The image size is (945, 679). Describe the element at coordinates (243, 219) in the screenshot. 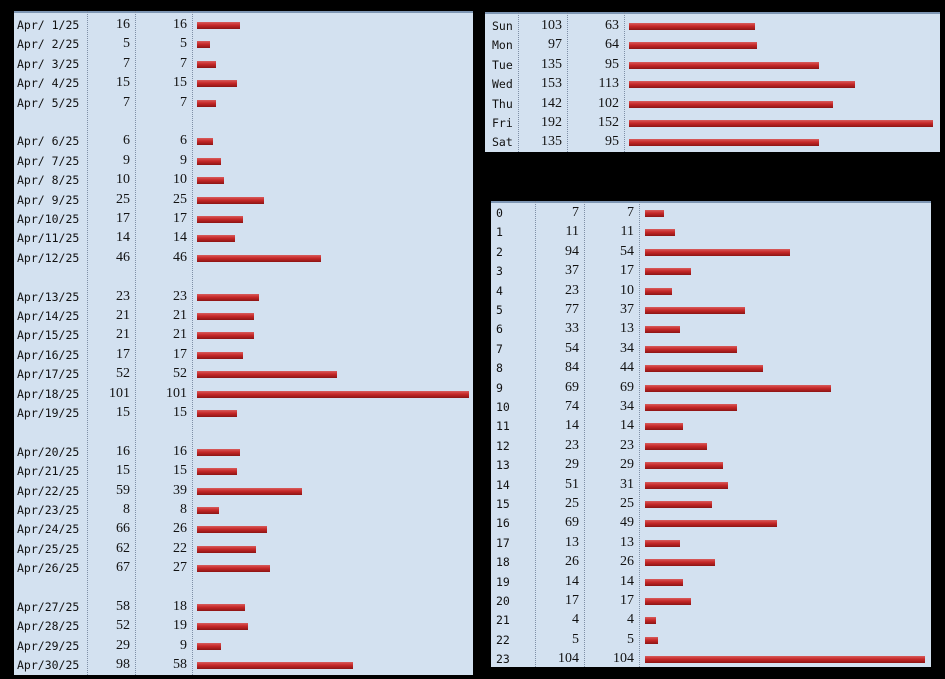

I see `table-row: Apr/10/25 17 17` at that location.